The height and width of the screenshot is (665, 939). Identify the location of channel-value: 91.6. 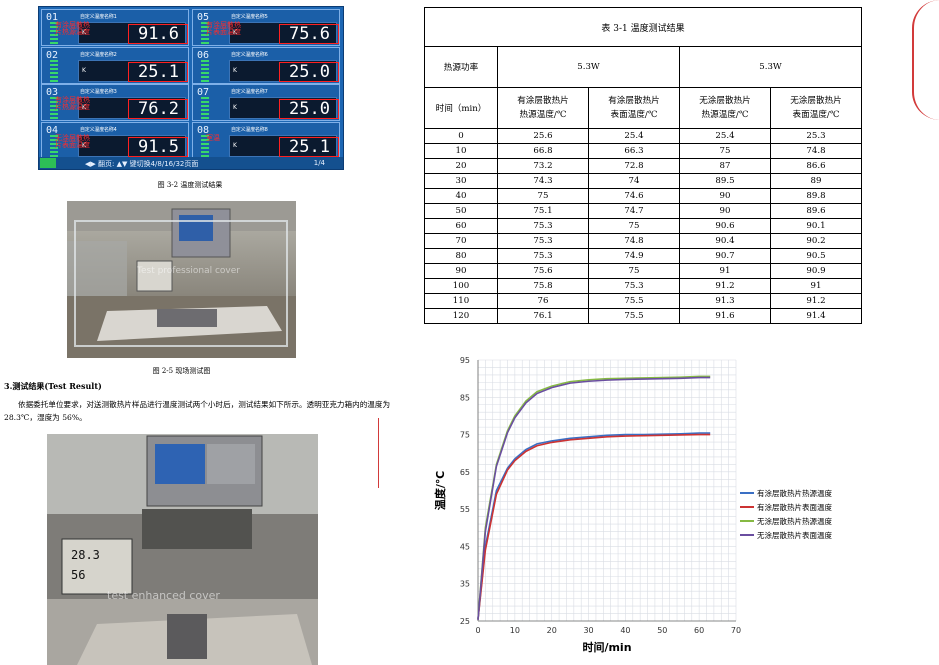
(158, 34).